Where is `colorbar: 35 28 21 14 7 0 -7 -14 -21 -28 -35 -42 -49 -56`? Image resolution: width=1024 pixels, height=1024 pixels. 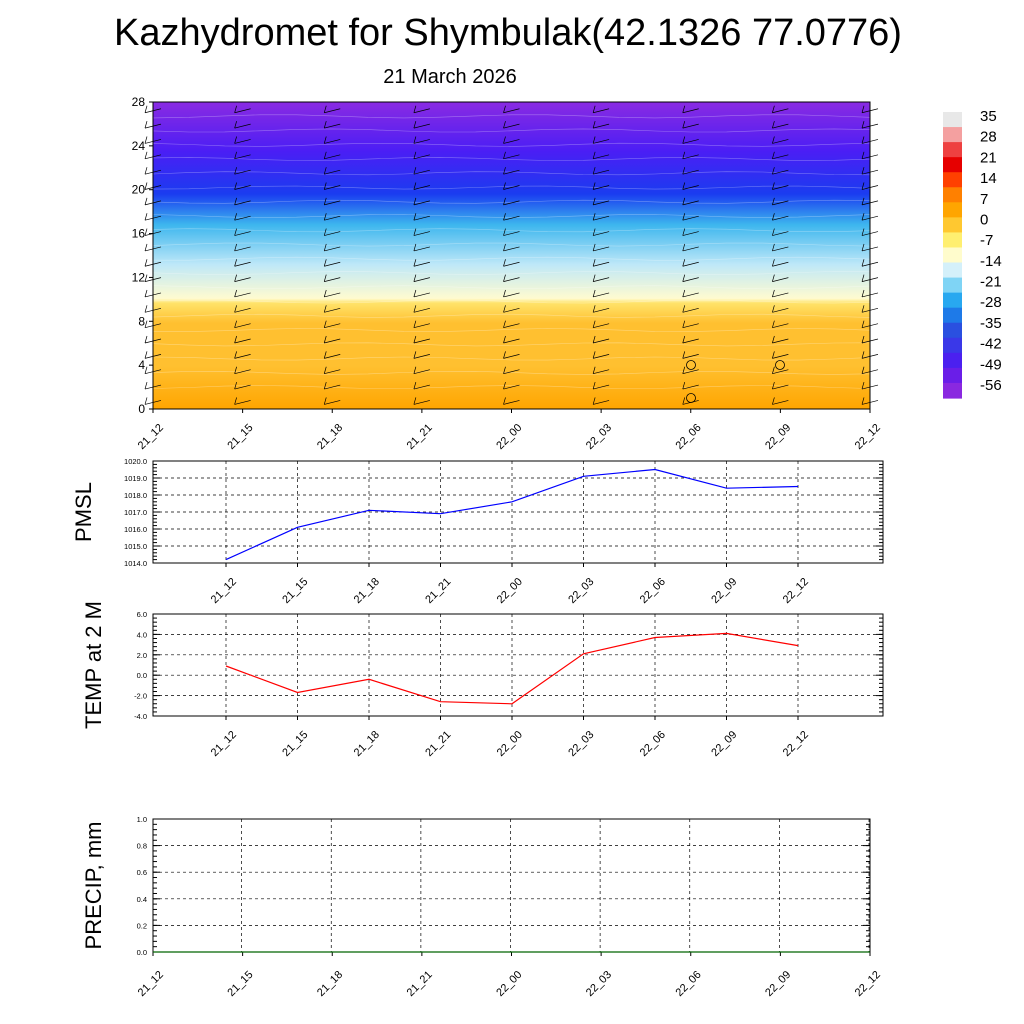 colorbar: 35 28 21 14 7 0 -7 -14 -21 -28 -35 -42 -49 -56 is located at coordinates (972, 253).